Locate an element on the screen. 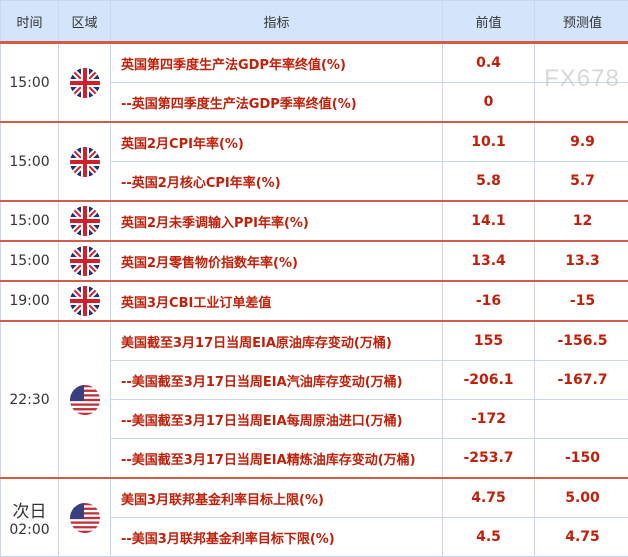 The width and height of the screenshot is (628, 557). forecast-value: 5.7 is located at coordinates (581, 182).